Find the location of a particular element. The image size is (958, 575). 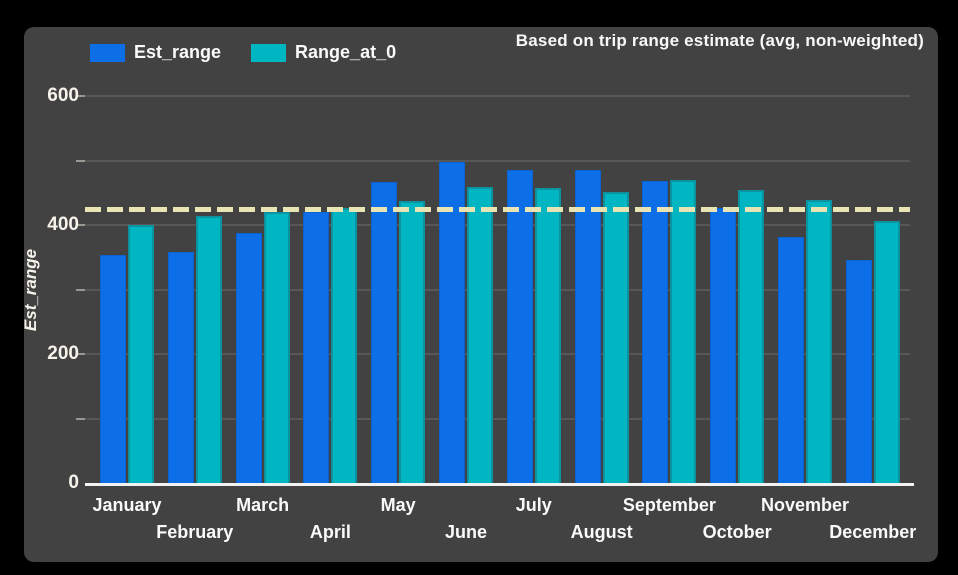

bar-est-range-january is located at coordinates (113, 369).